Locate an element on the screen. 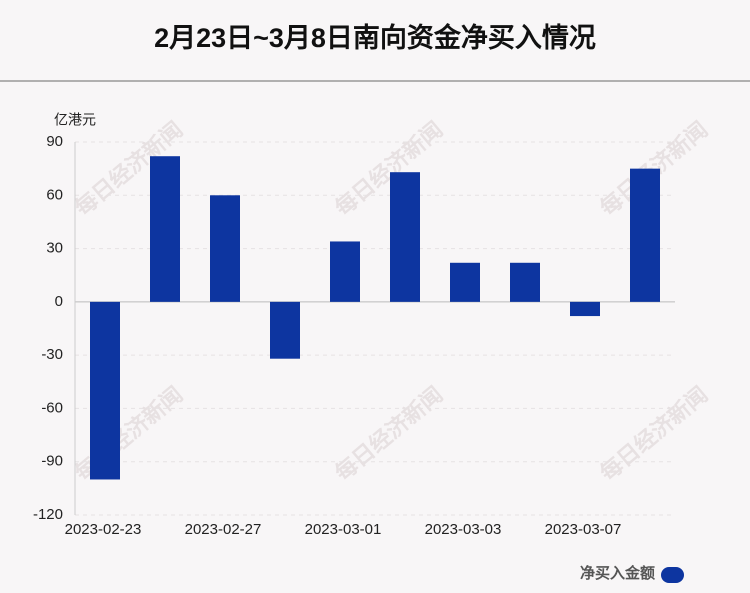 This screenshot has width=750, height=593. y-tick-label: -90 is located at coordinates (52, 461).